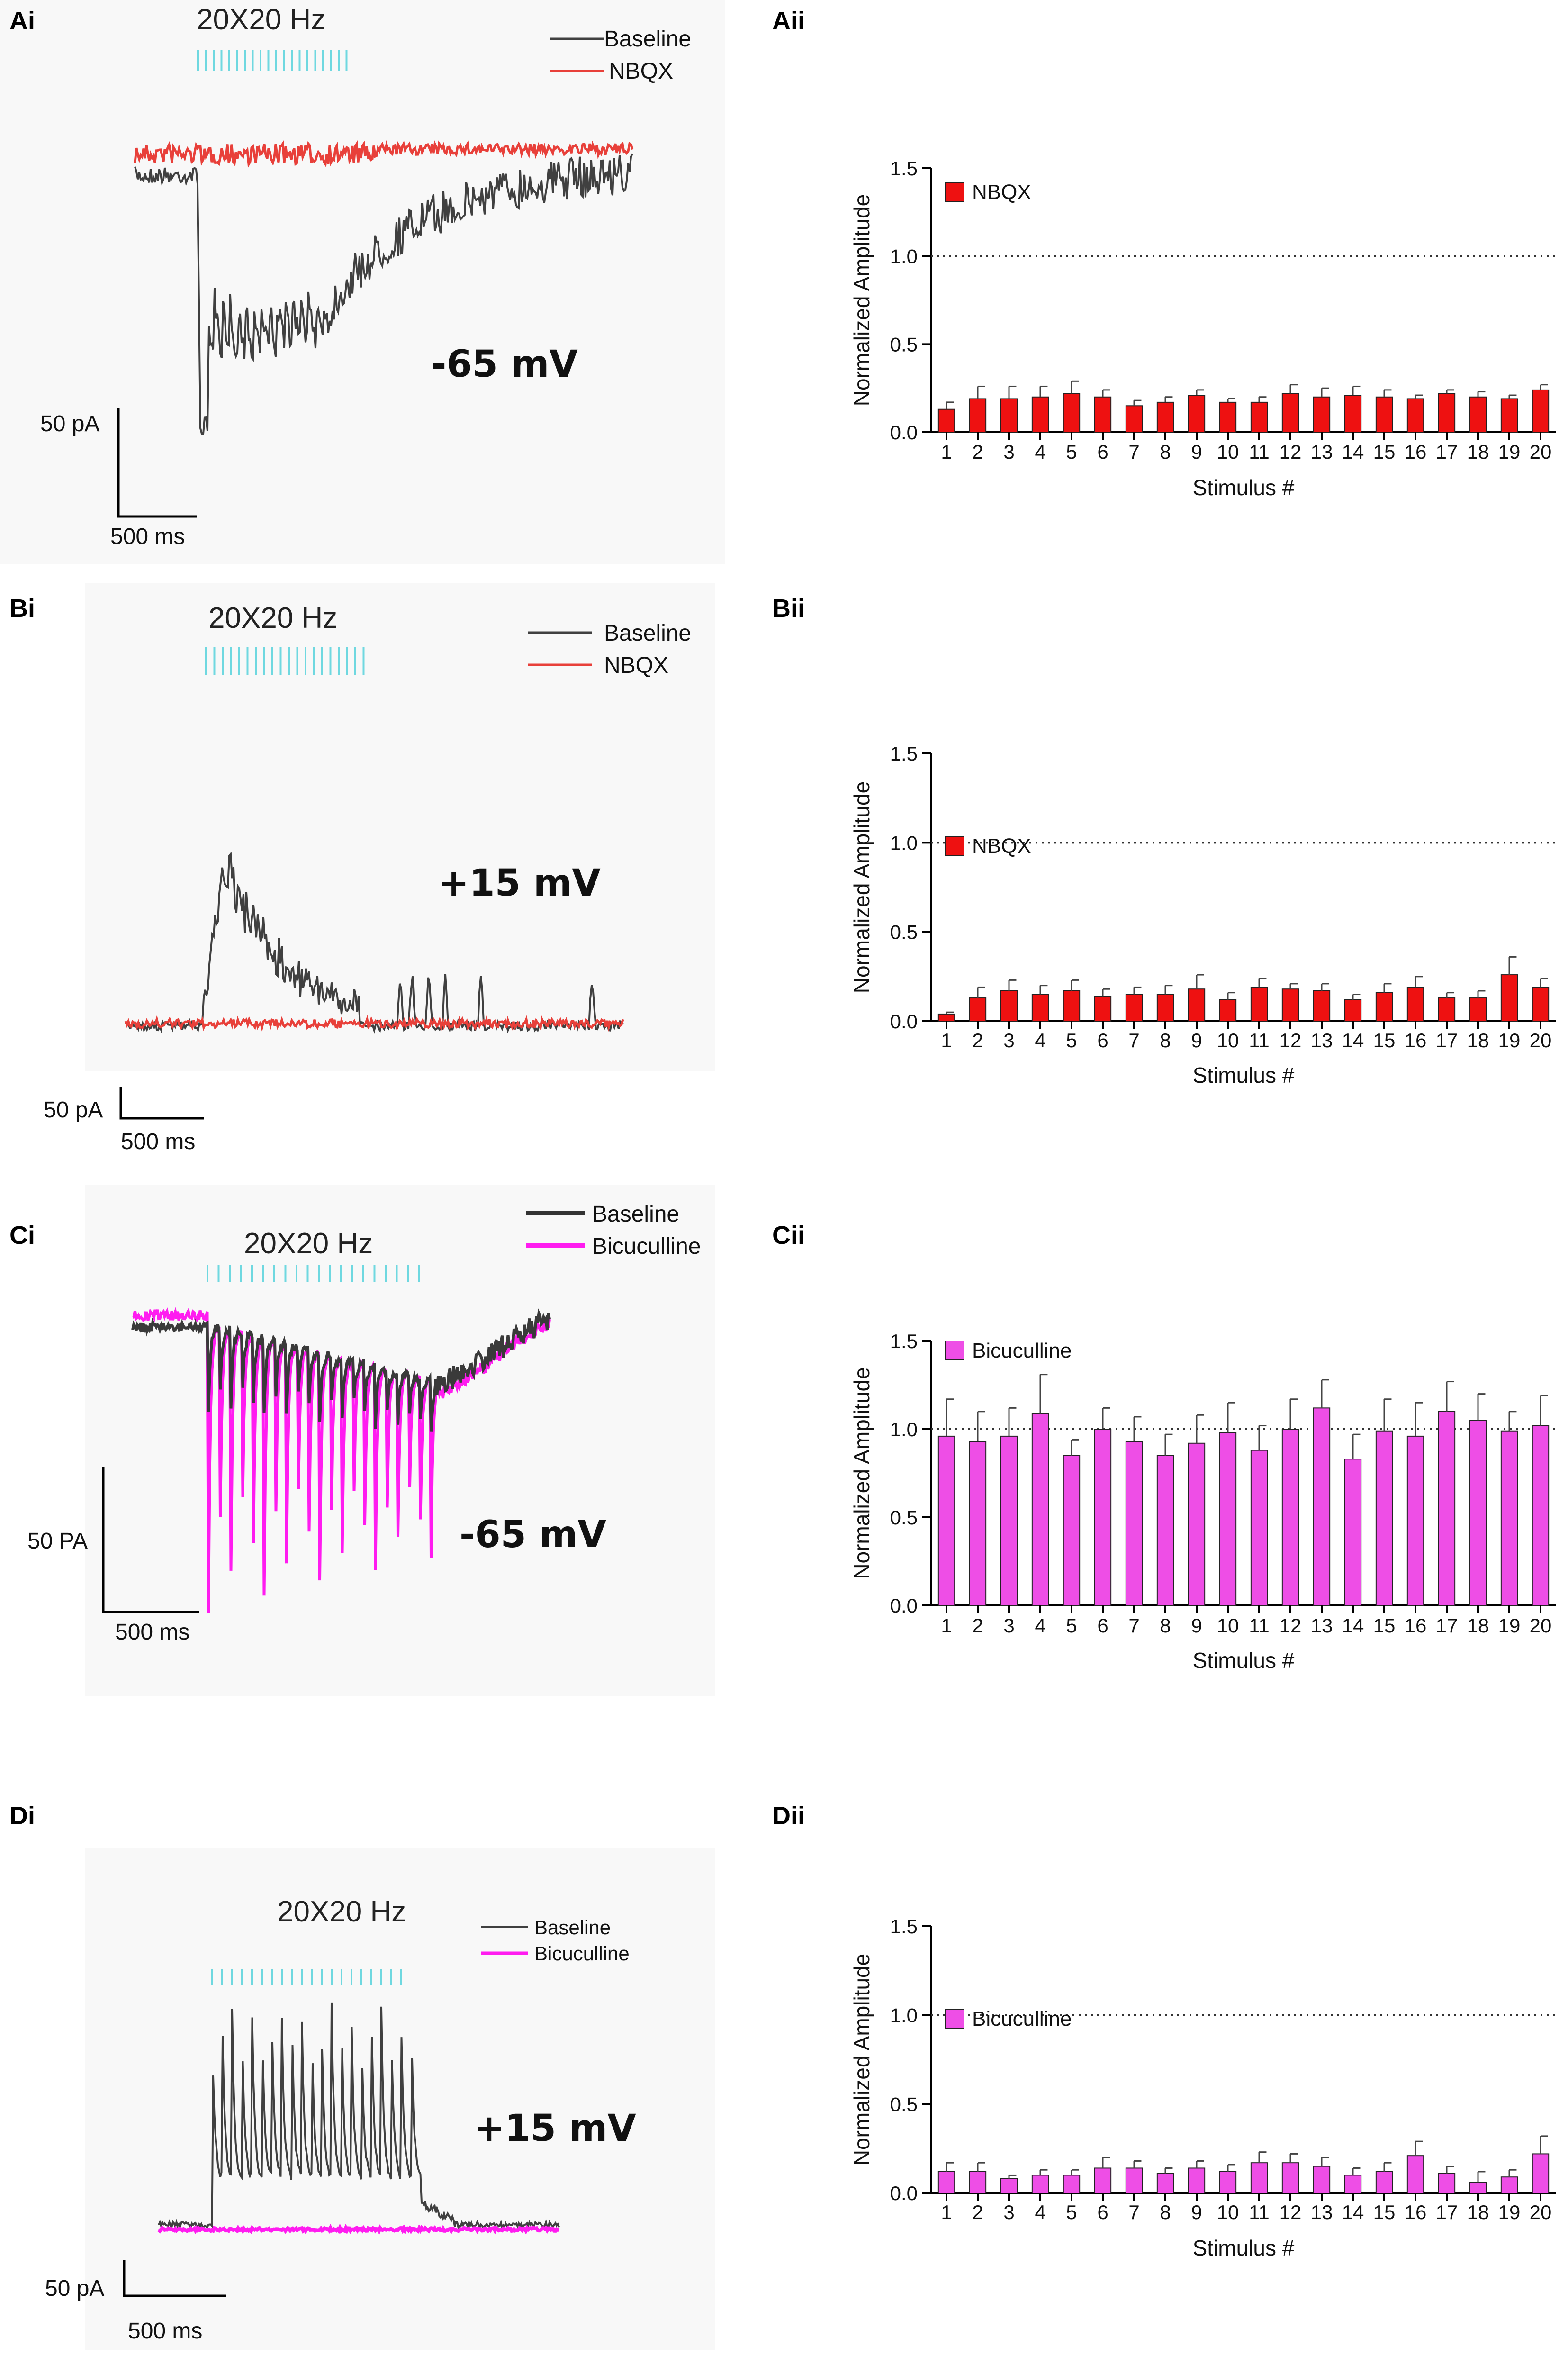 Image resolution: width=1568 pixels, height=2356 pixels. Describe the element at coordinates (272, 60) in the screenshot. I see `stimulus-ticks-ai` at that location.